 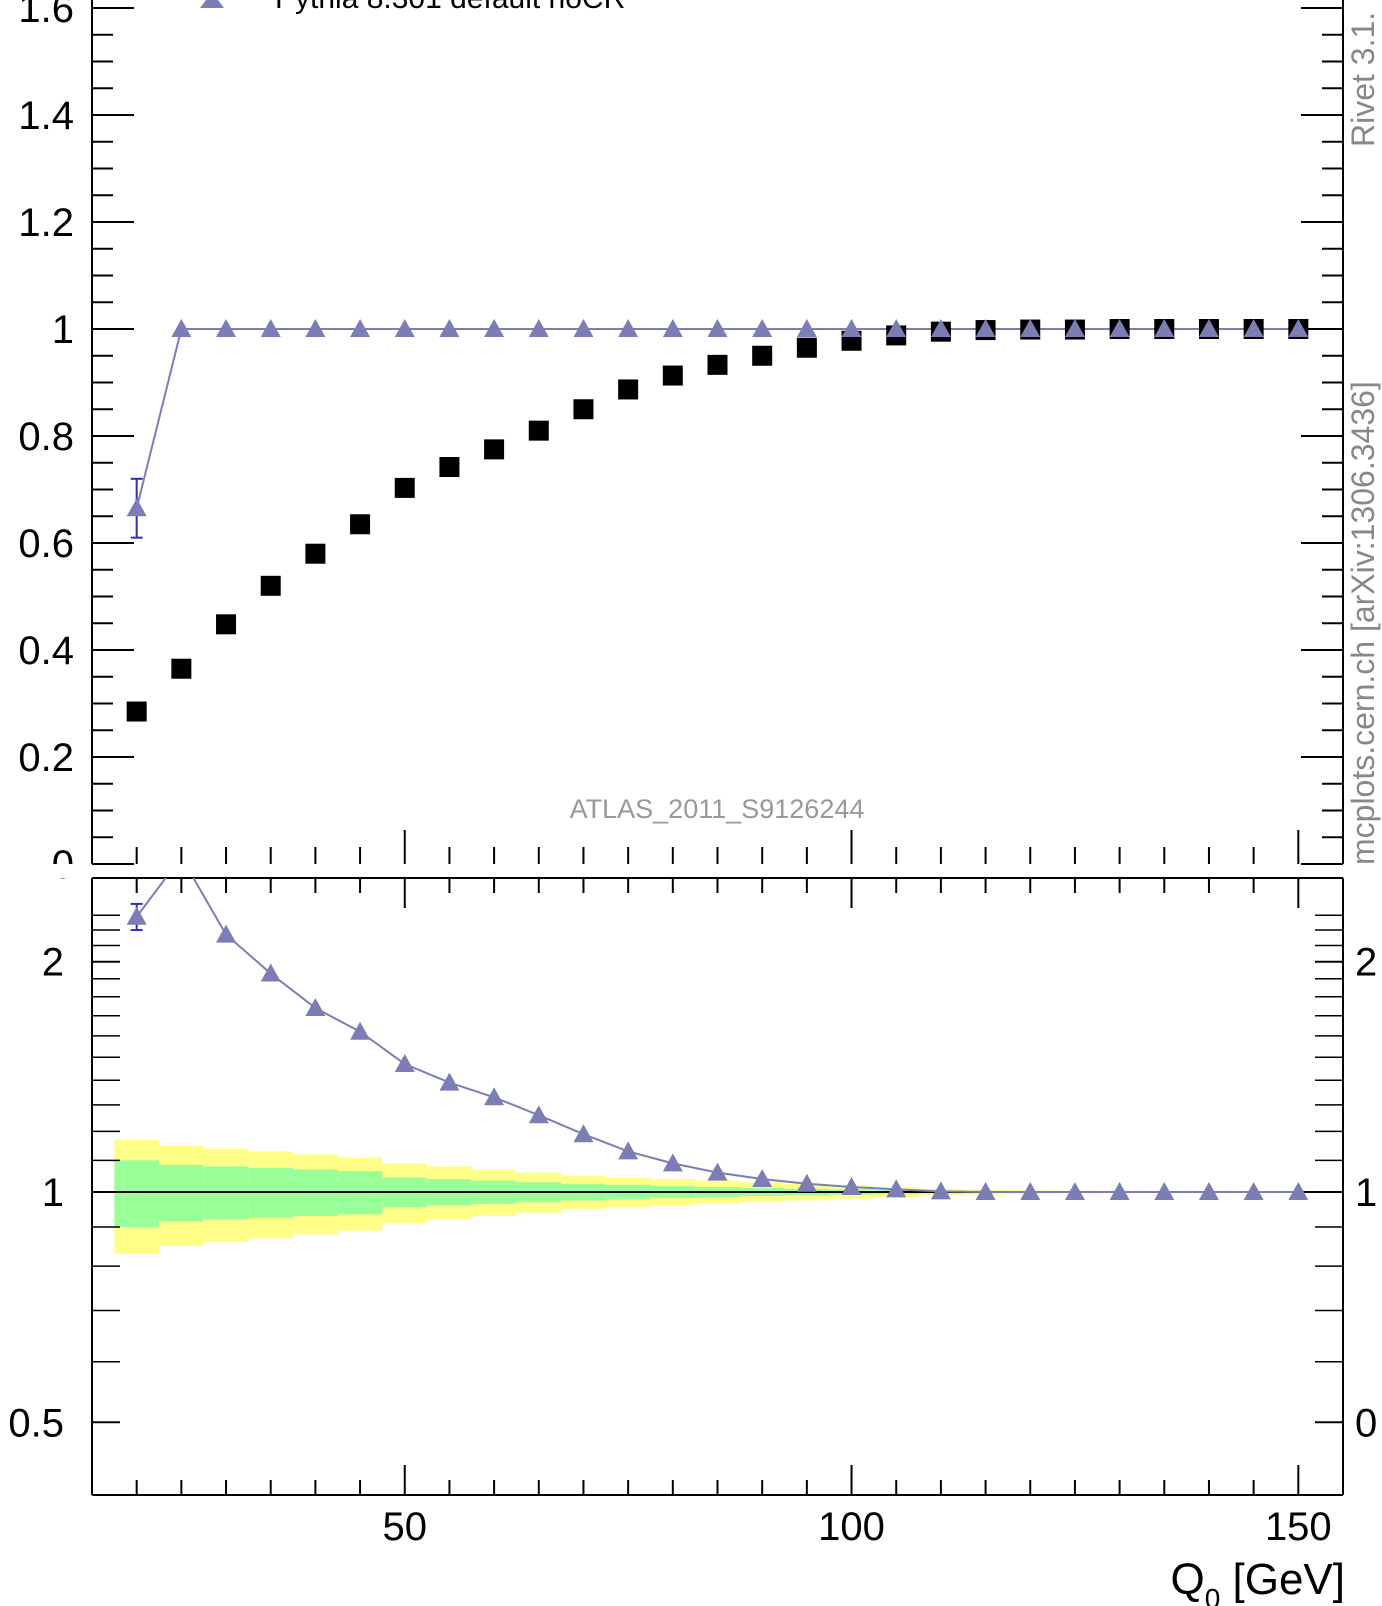 I want to click on top-y-tick-label: 1.6, so click(x=46, y=15).